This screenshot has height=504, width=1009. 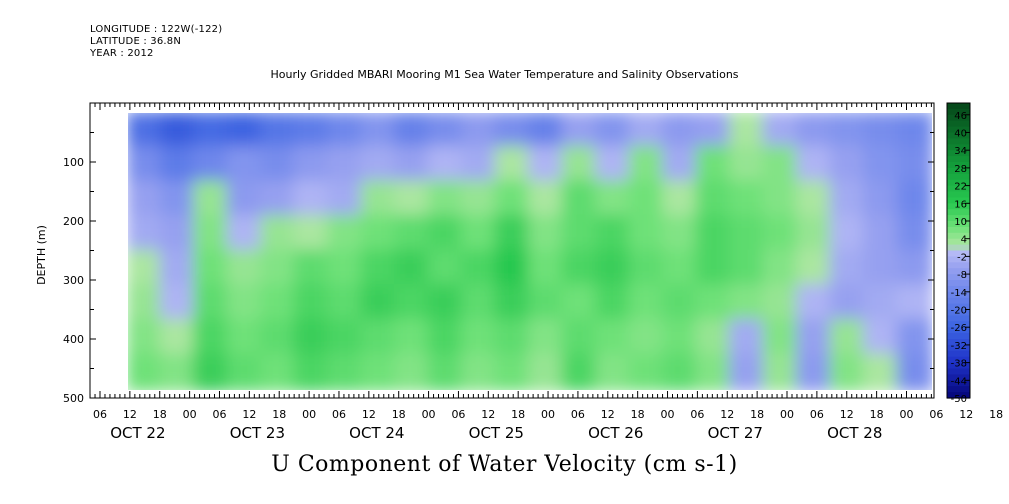 What do you see at coordinates (964, 240) in the screenshot?
I see `colorbar-label: 4` at bounding box center [964, 240].